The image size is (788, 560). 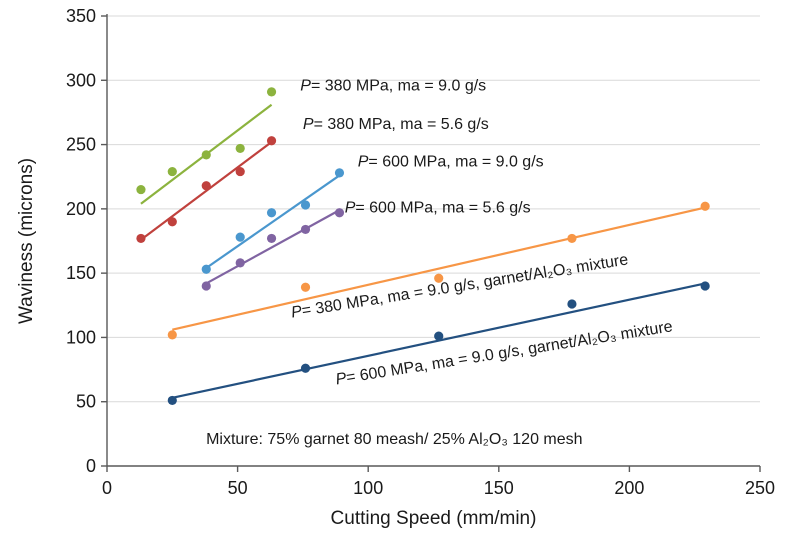 What do you see at coordinates (26, 241) in the screenshot?
I see `y-axis-title: Waviness (microns)` at bounding box center [26, 241].